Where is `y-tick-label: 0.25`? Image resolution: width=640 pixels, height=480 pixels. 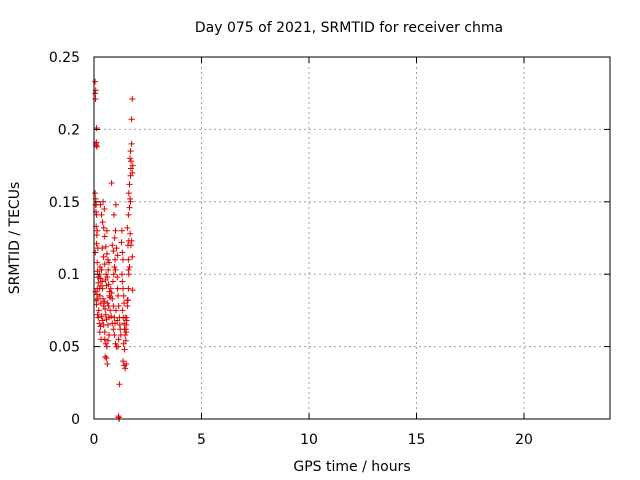
y-tick-label: 0.25 is located at coordinates (64, 58).